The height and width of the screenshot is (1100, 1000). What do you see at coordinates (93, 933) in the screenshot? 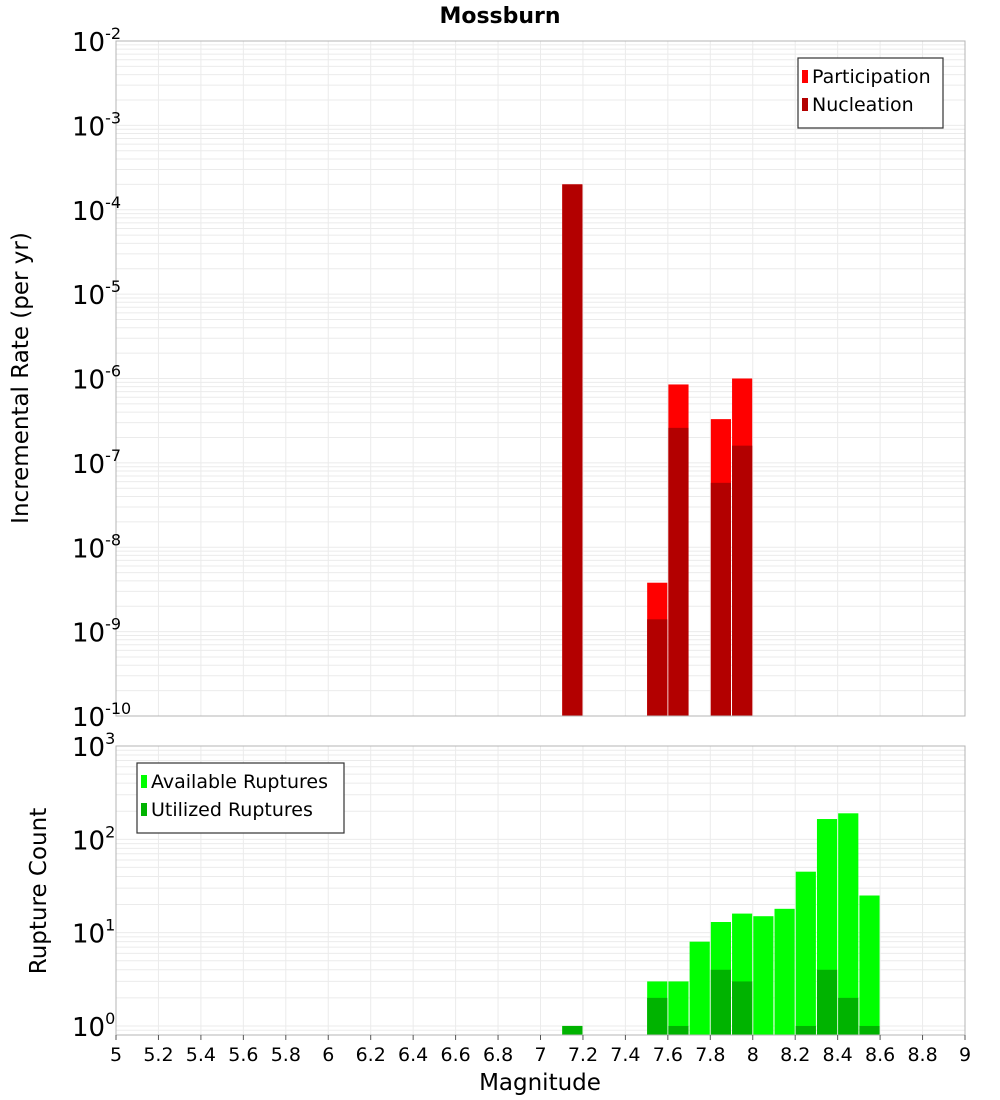
I see `y-tick-label: 10¹` at bounding box center [93, 933].